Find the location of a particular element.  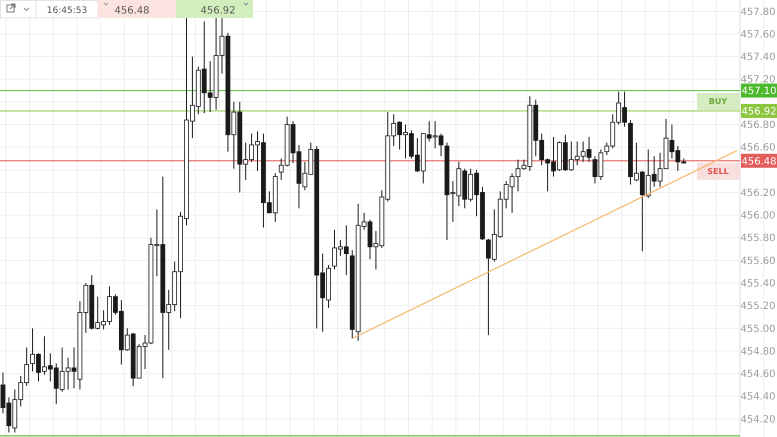

annotation: 456.48 is located at coordinates (132, 11).